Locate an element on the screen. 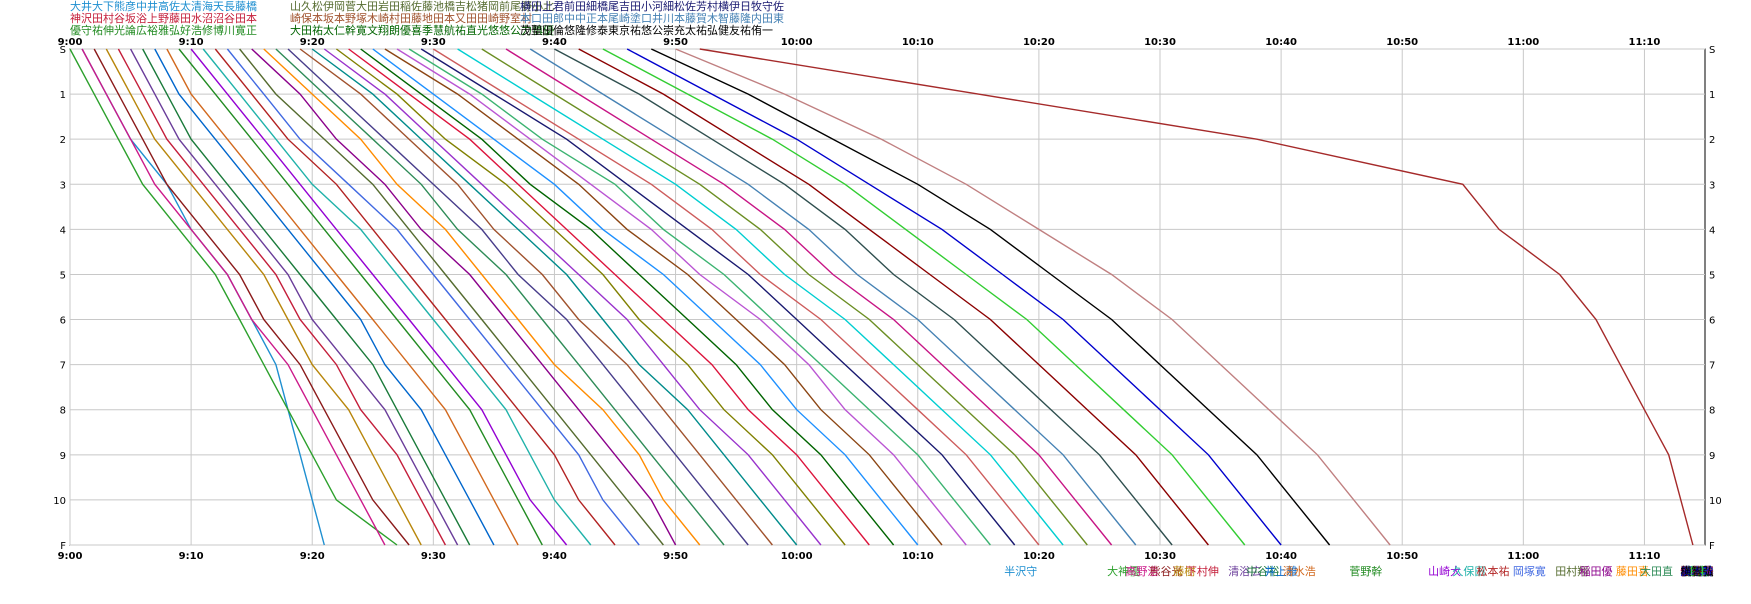  finish-label: 山口雄 is located at coordinates (1697, 571).